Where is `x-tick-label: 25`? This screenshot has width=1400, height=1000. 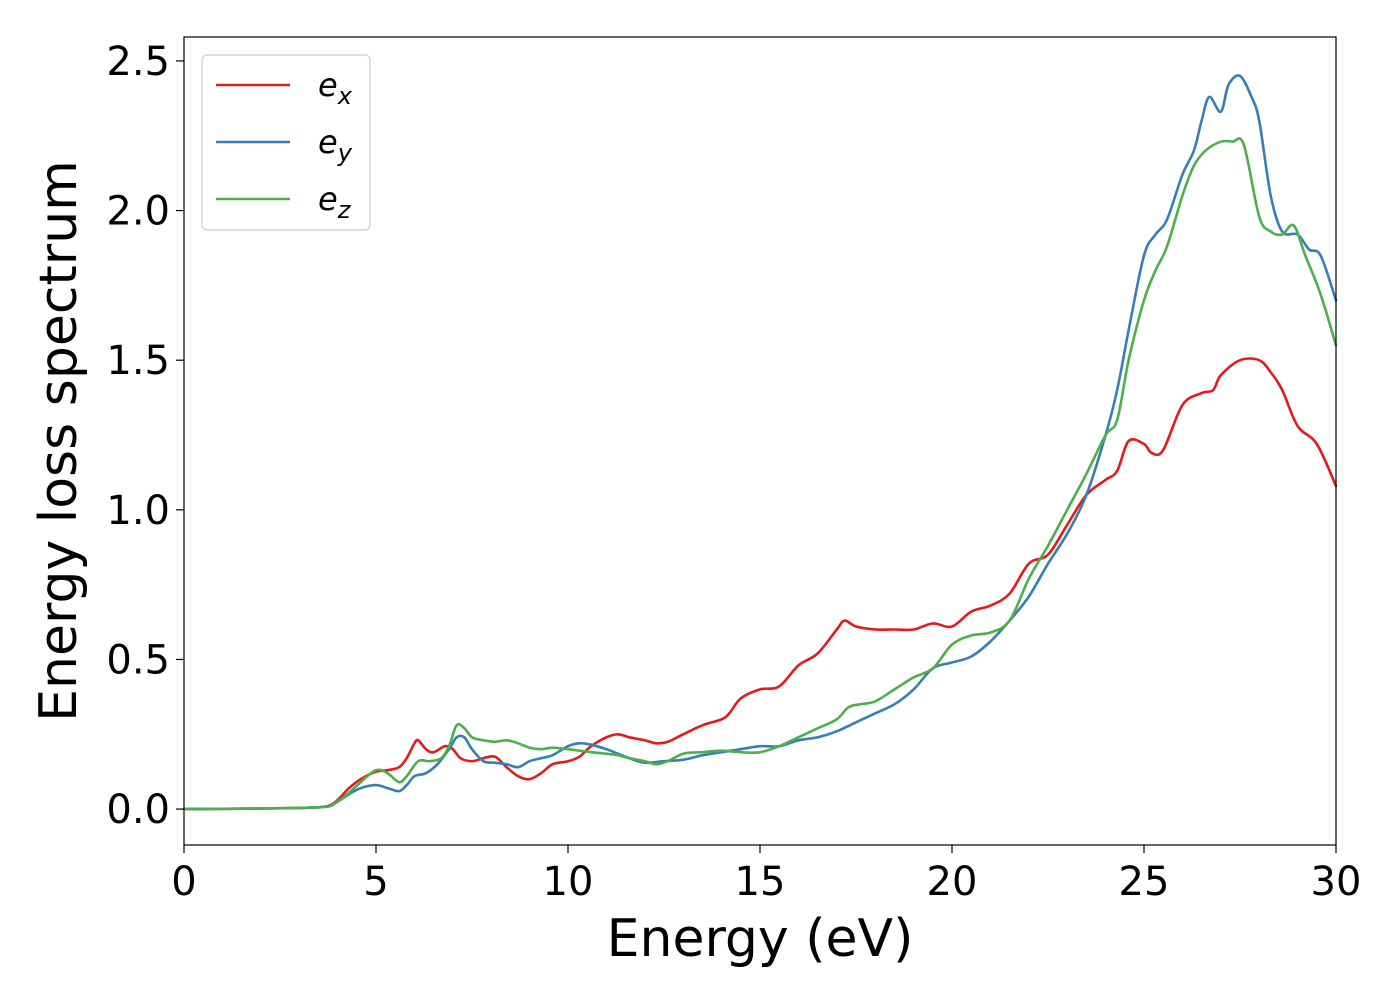
x-tick-label: 25 is located at coordinates (1144, 882).